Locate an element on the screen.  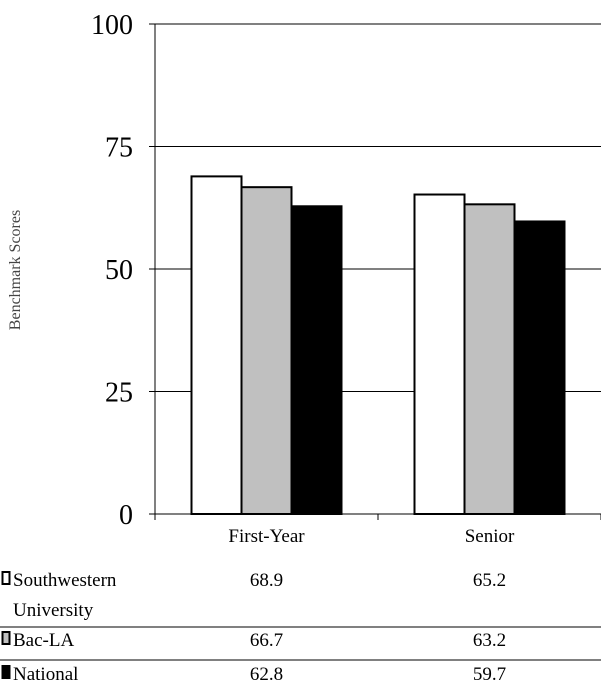
table-value: 62.8 is located at coordinates (266, 674).